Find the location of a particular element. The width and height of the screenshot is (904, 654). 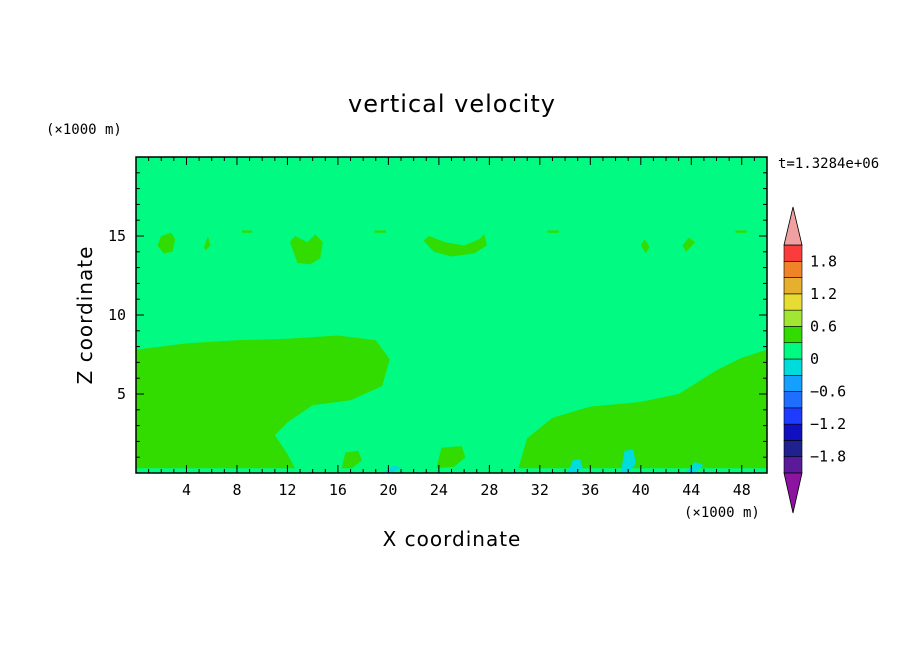

colorbar-over-arrow is located at coordinates (793, 226).